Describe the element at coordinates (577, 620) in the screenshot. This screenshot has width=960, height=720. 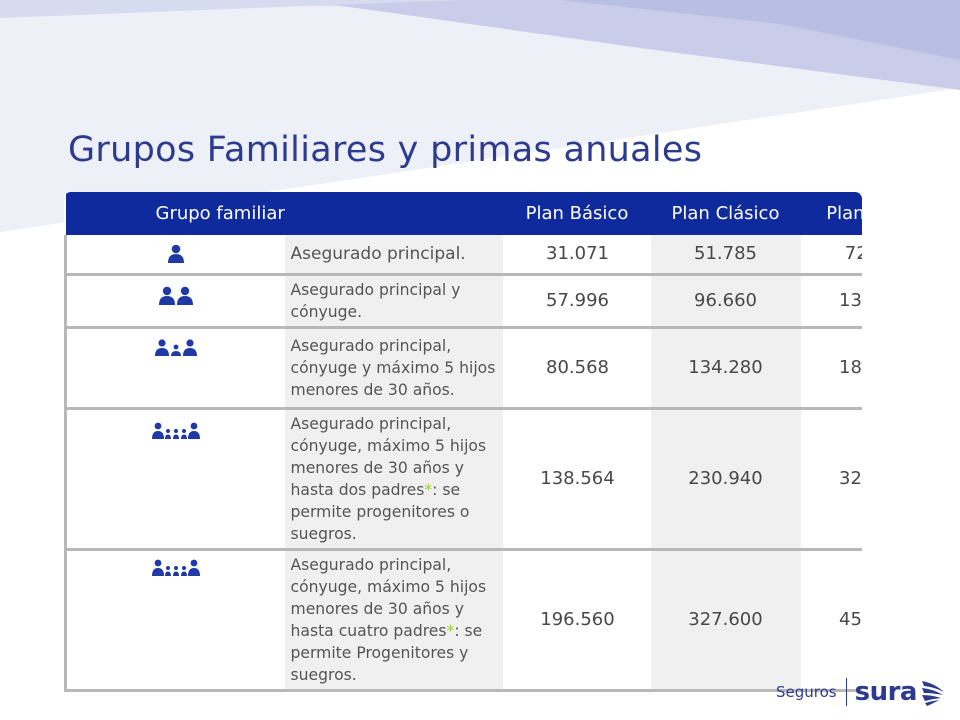
I see `value-plan-basico: 196.560` at that location.